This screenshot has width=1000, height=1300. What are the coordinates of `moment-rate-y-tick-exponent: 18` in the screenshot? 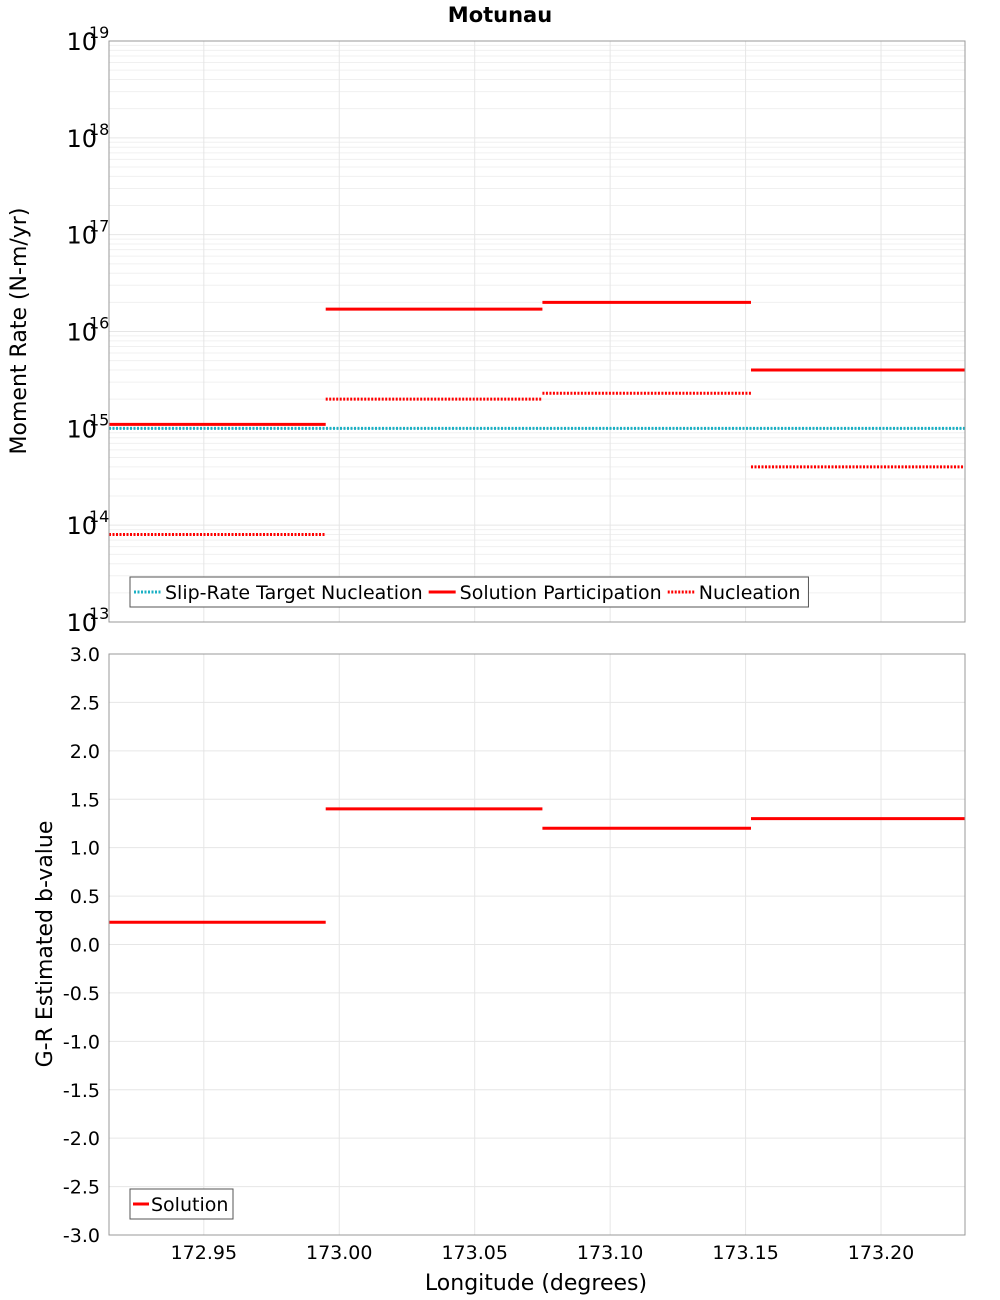 It's located at (99, 129).